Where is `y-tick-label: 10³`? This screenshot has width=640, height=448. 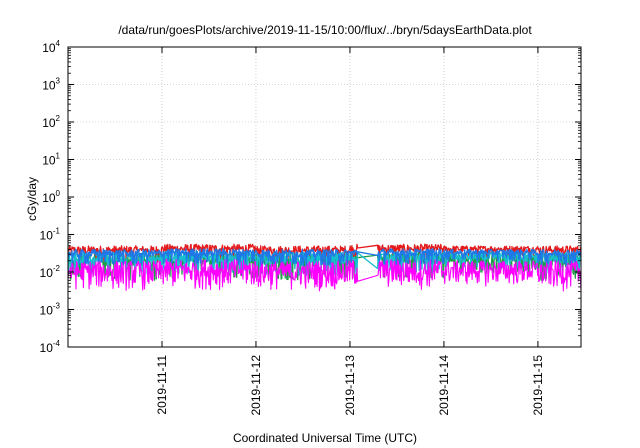 y-tick-label: 10³ is located at coordinates (51, 85).